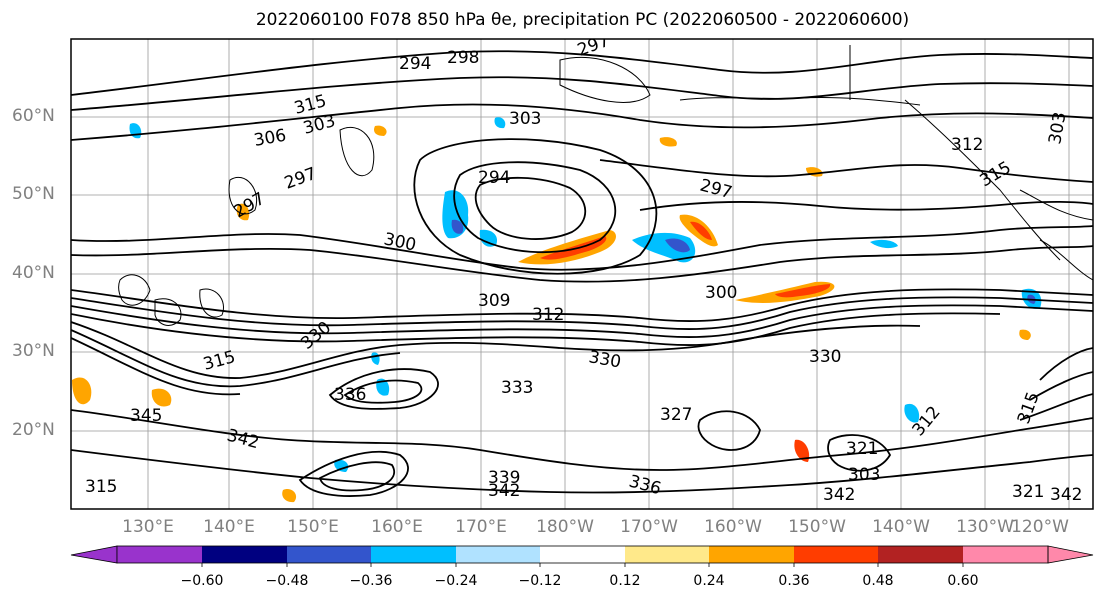 This screenshot has width=1105, height=603. I want to click on lon-label: 160°E, so click(397, 527).